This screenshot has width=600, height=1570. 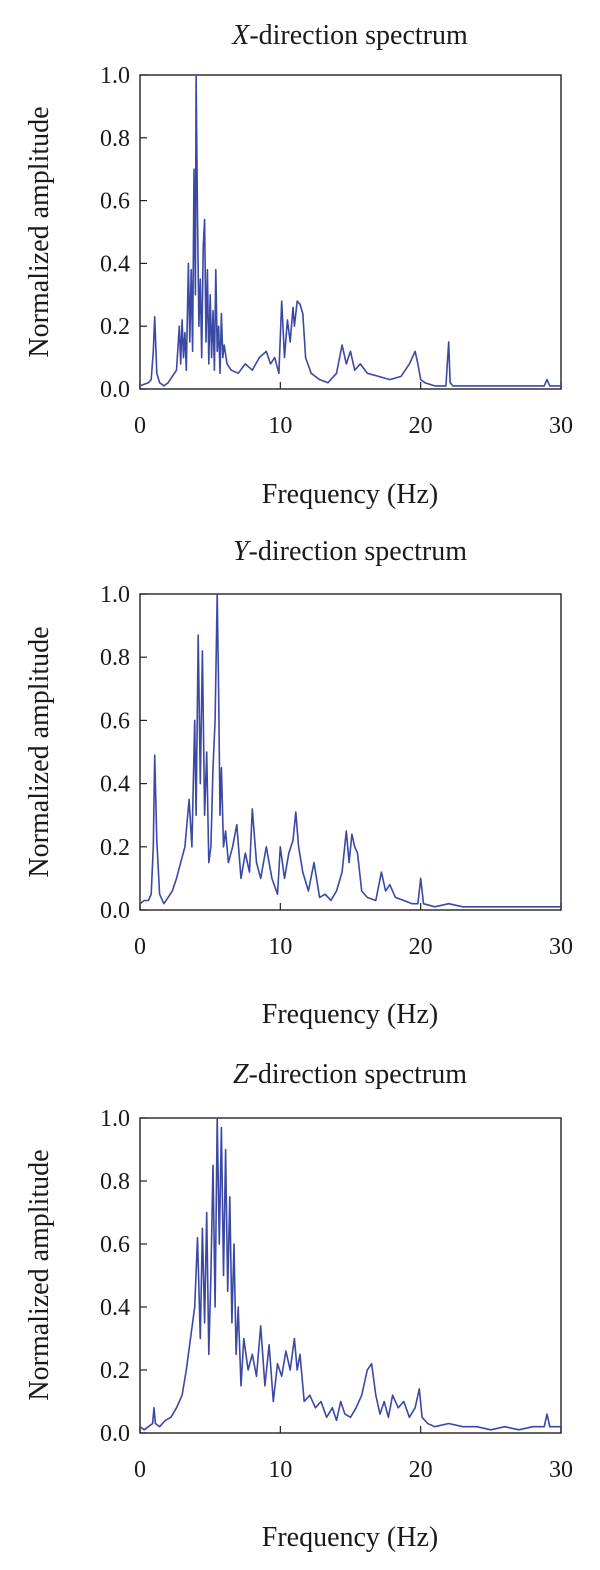 I want to click on x-ytick-label-1: 0.2, so click(x=115, y=327).